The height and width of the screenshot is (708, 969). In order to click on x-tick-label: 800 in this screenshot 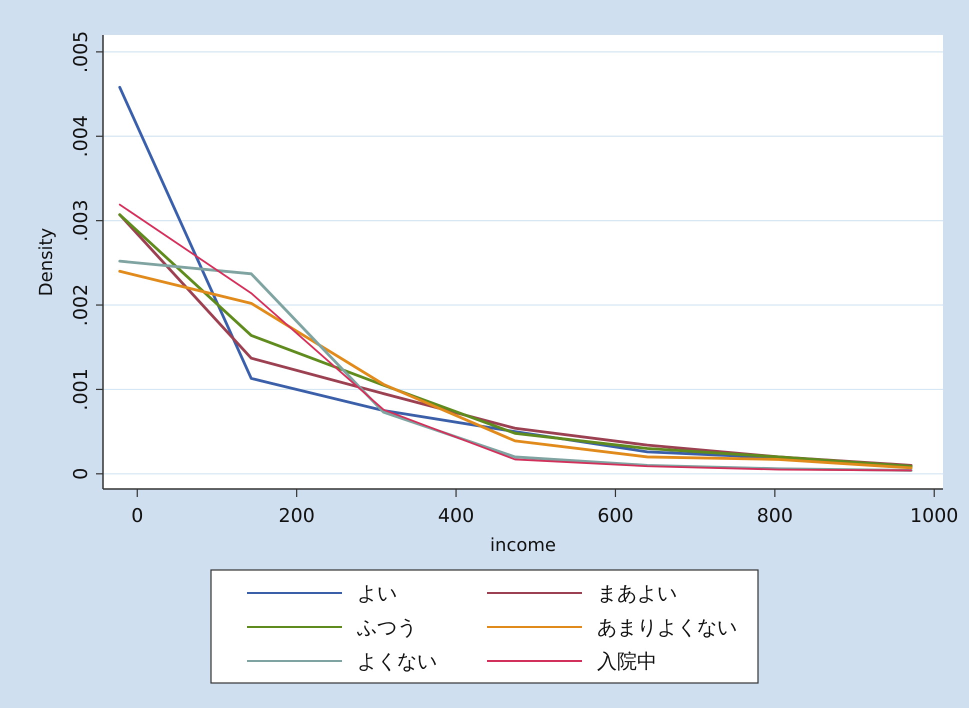, I will do `click(774, 516)`.